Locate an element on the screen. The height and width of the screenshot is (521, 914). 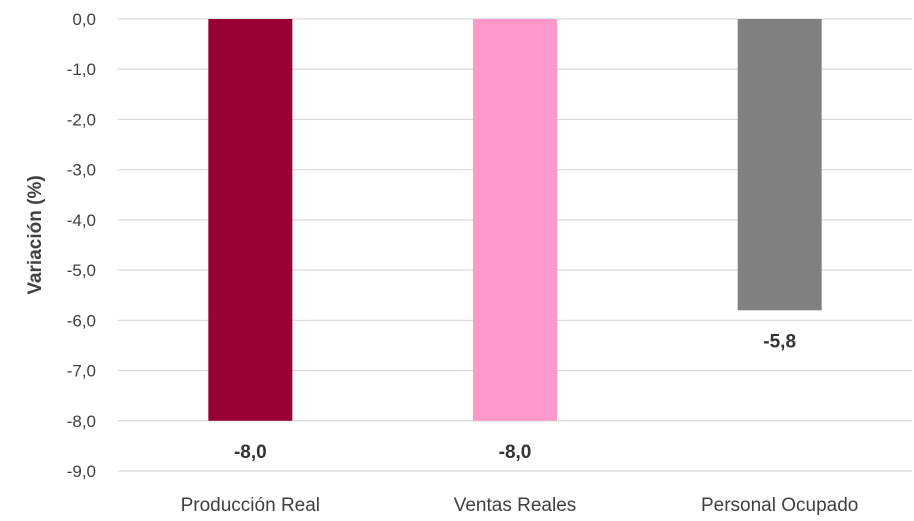
x-category-label-2: Ventas Reales is located at coordinates (515, 505).